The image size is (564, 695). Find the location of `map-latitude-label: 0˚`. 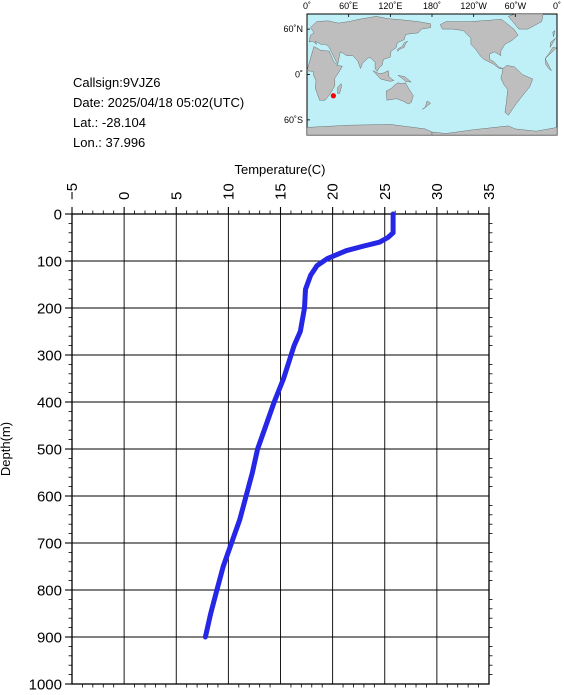

map-latitude-label: 0˚ is located at coordinates (299, 75).